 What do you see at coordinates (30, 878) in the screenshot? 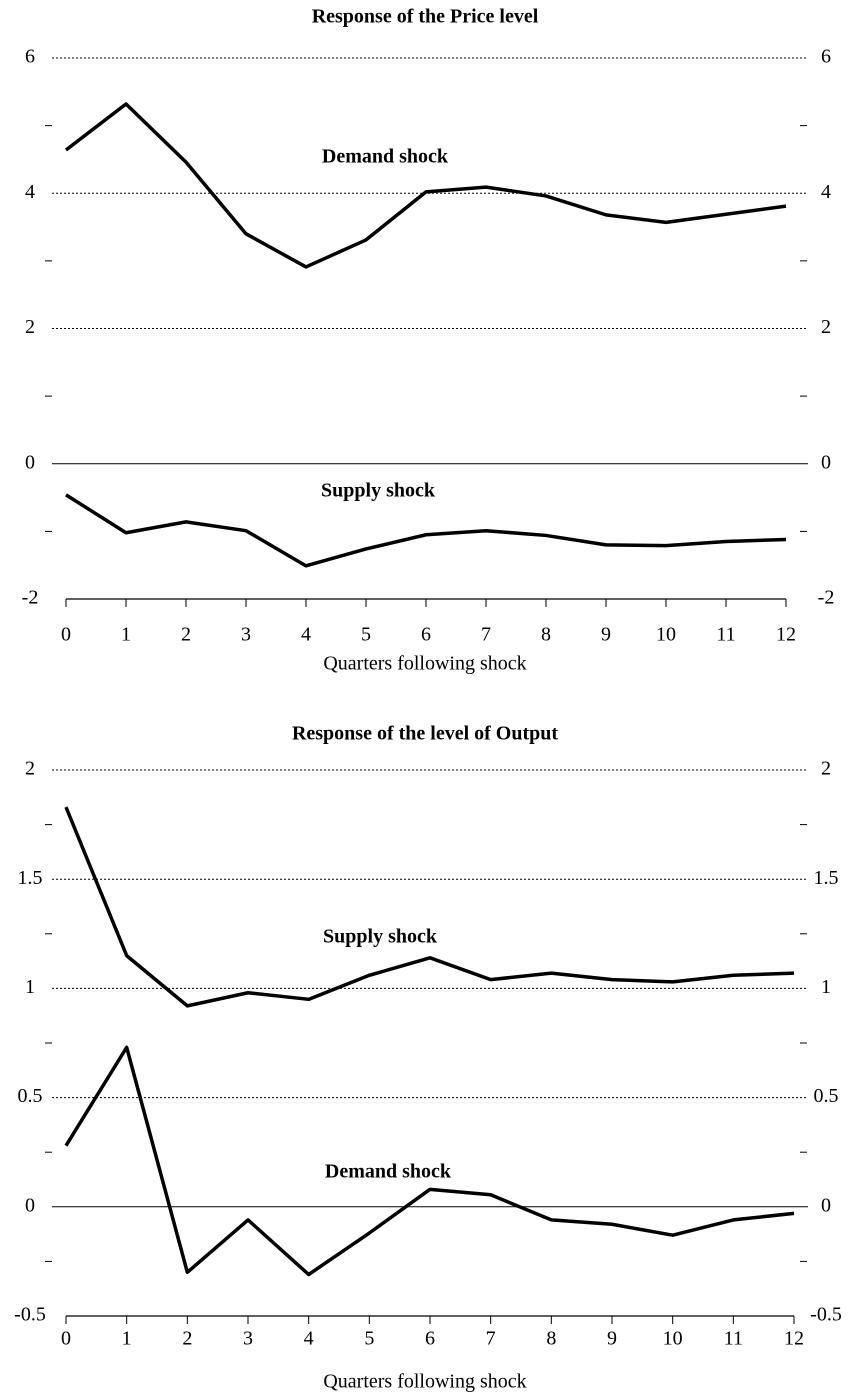
I see `y-tick-label: 1.5` at bounding box center [30, 878].